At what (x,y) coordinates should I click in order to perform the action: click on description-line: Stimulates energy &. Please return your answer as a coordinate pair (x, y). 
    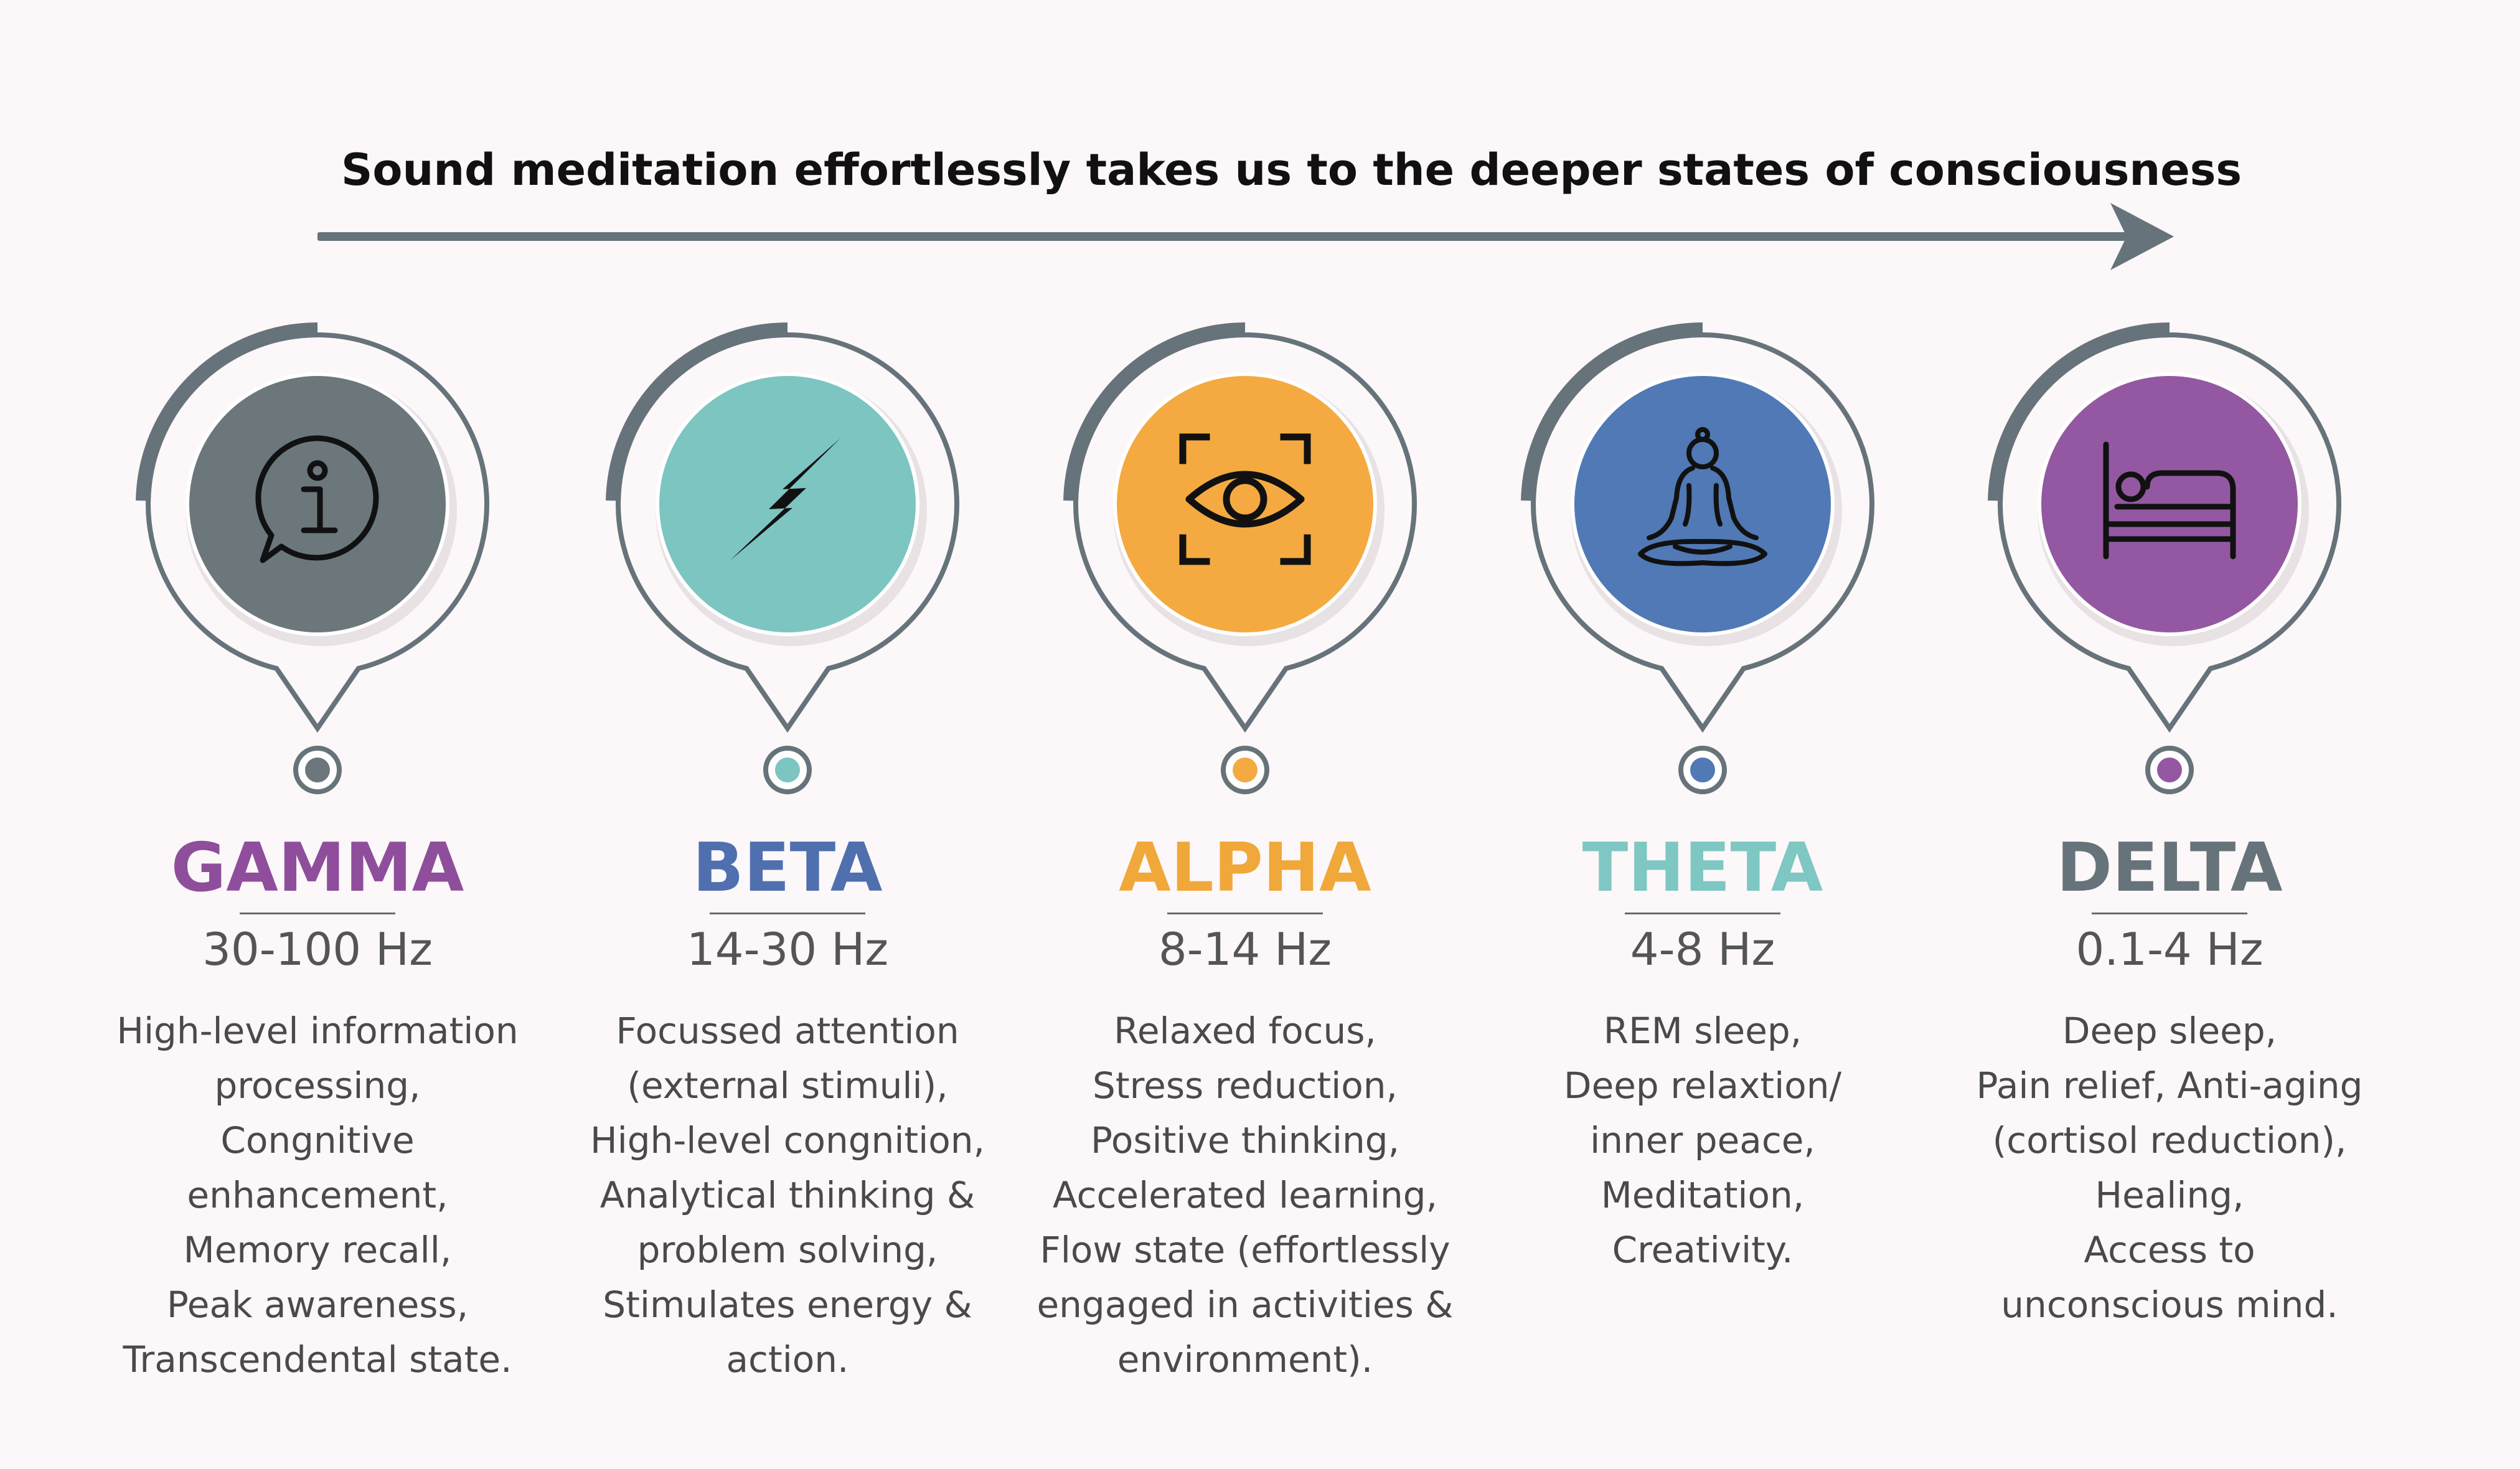
    Looking at the image, I should click on (787, 1305).